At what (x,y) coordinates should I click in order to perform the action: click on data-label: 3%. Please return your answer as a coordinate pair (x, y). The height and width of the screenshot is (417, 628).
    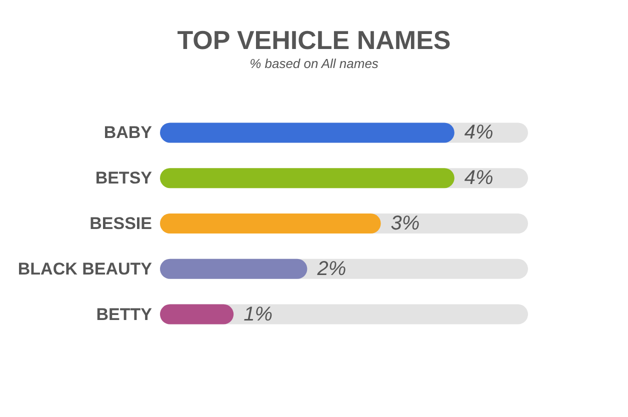
    Looking at the image, I should click on (405, 223).